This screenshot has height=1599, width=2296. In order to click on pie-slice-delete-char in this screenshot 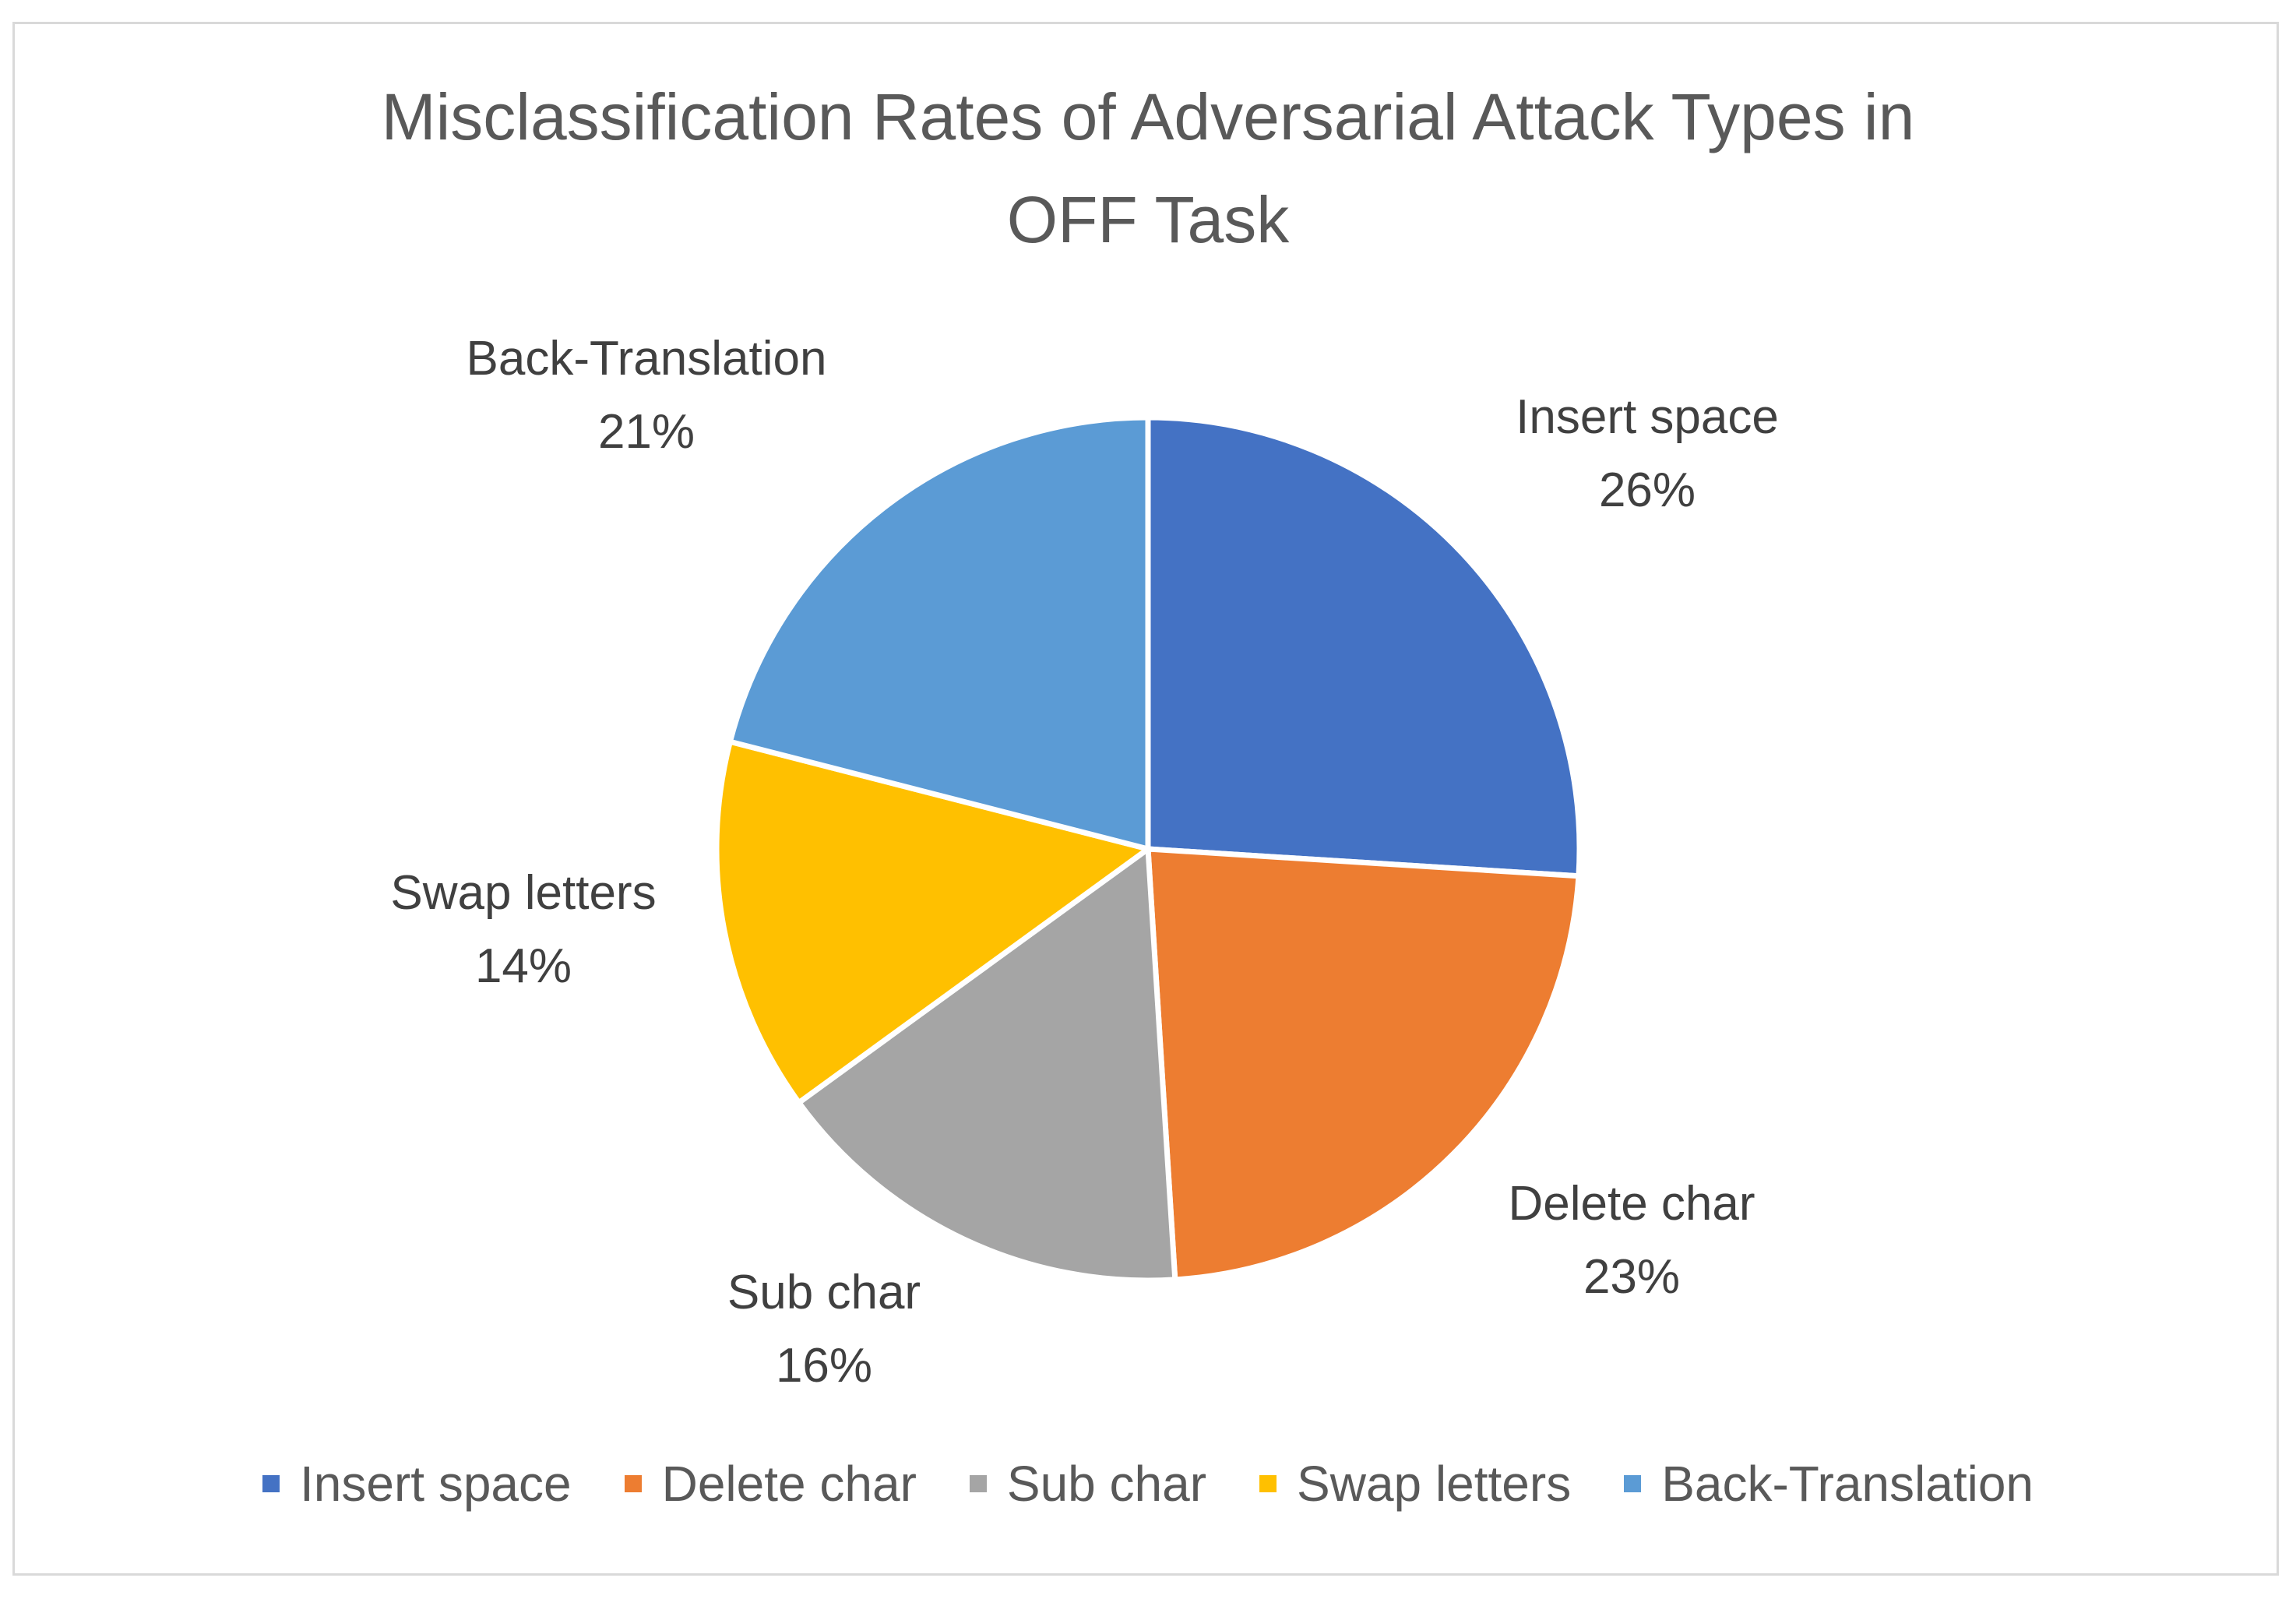, I will do `click(1363, 1064)`.